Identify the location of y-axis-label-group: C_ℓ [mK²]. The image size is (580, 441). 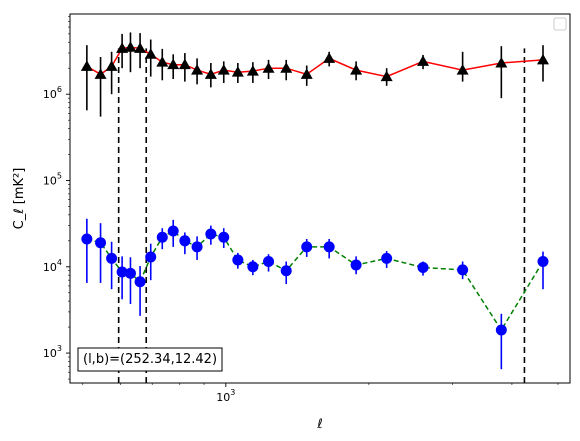
(19, 199).